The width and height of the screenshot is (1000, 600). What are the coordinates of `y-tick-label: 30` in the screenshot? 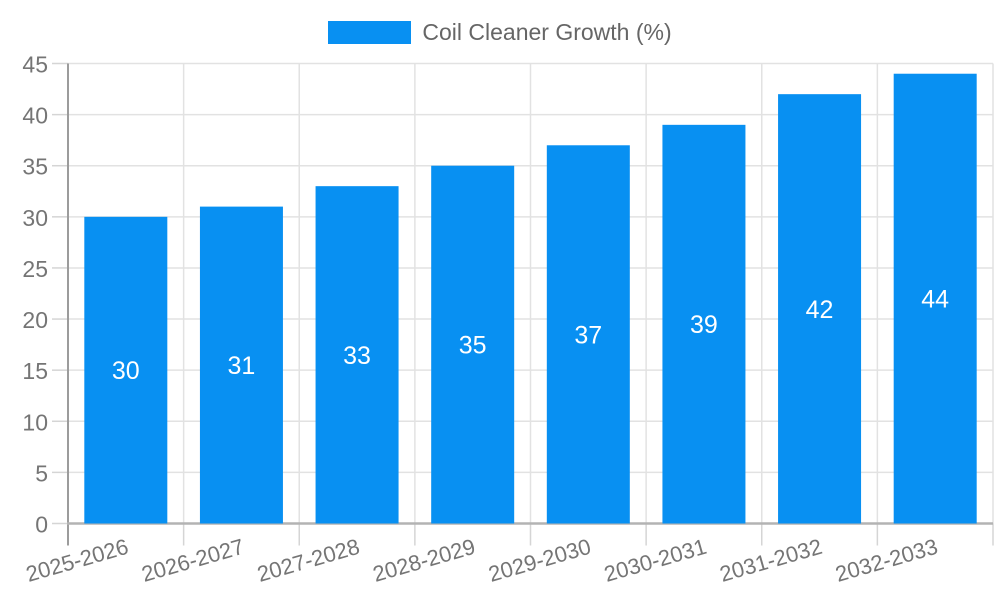 It's located at (35, 218).